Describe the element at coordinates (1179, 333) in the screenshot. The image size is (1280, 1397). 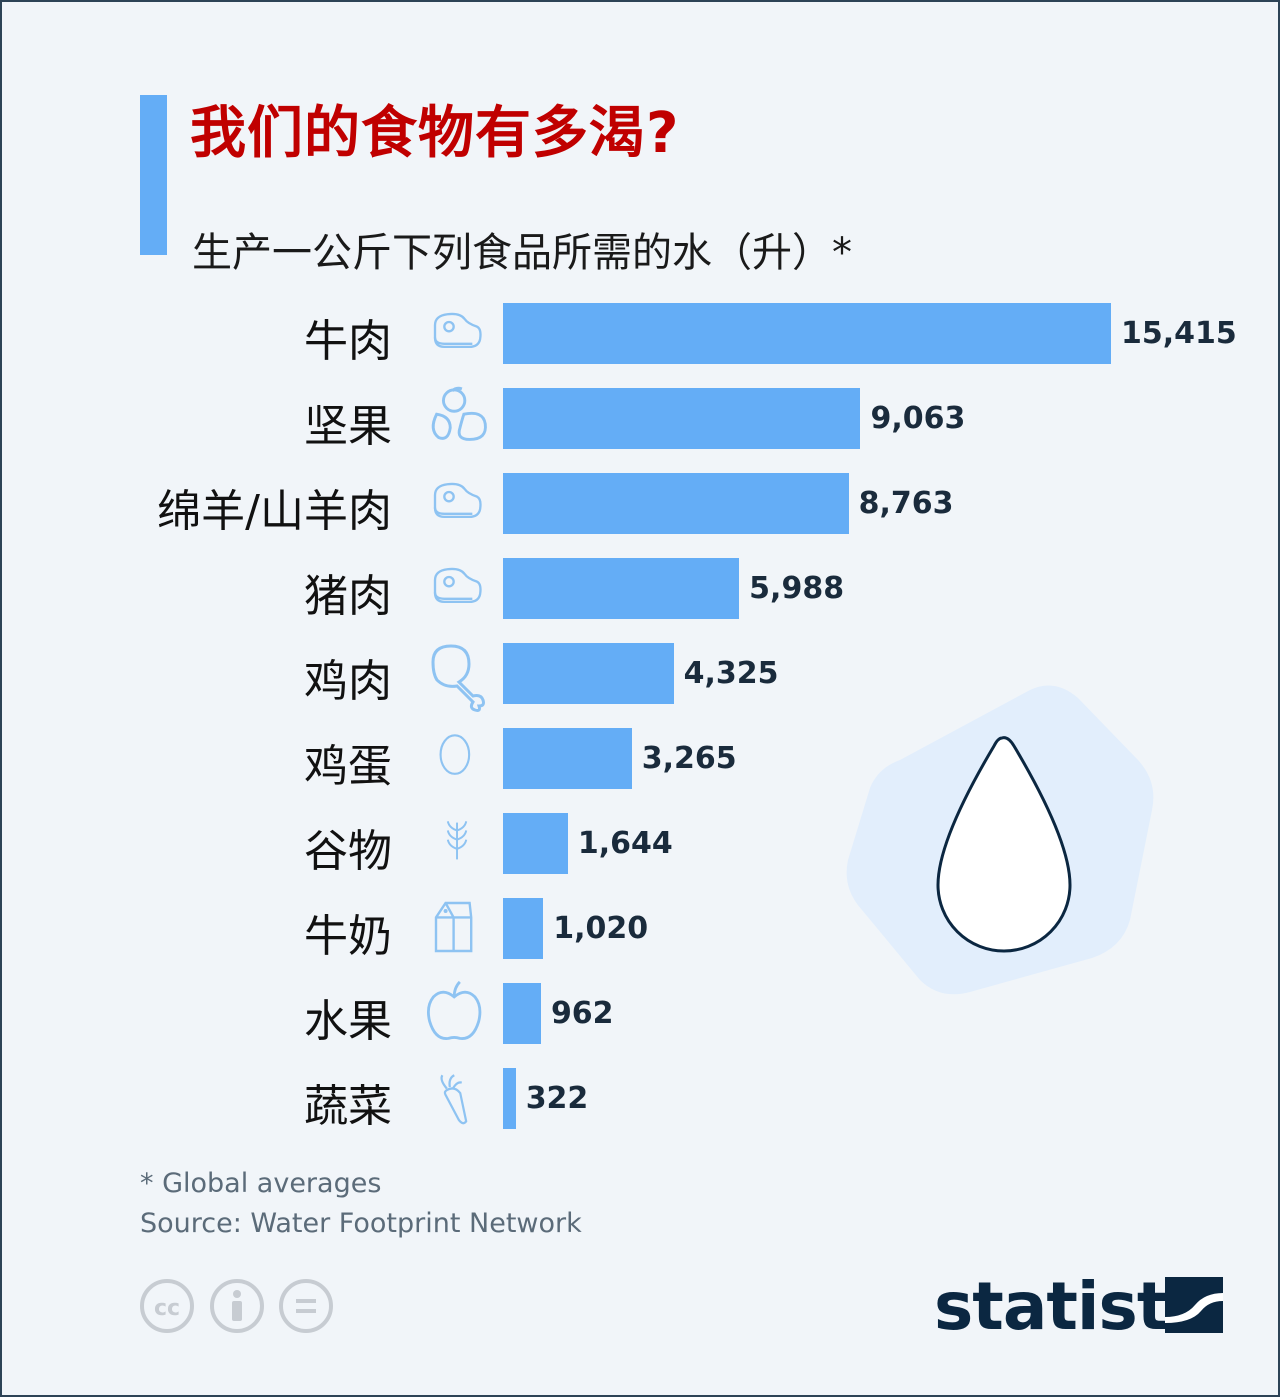
I see `value-label: 15,415` at that location.